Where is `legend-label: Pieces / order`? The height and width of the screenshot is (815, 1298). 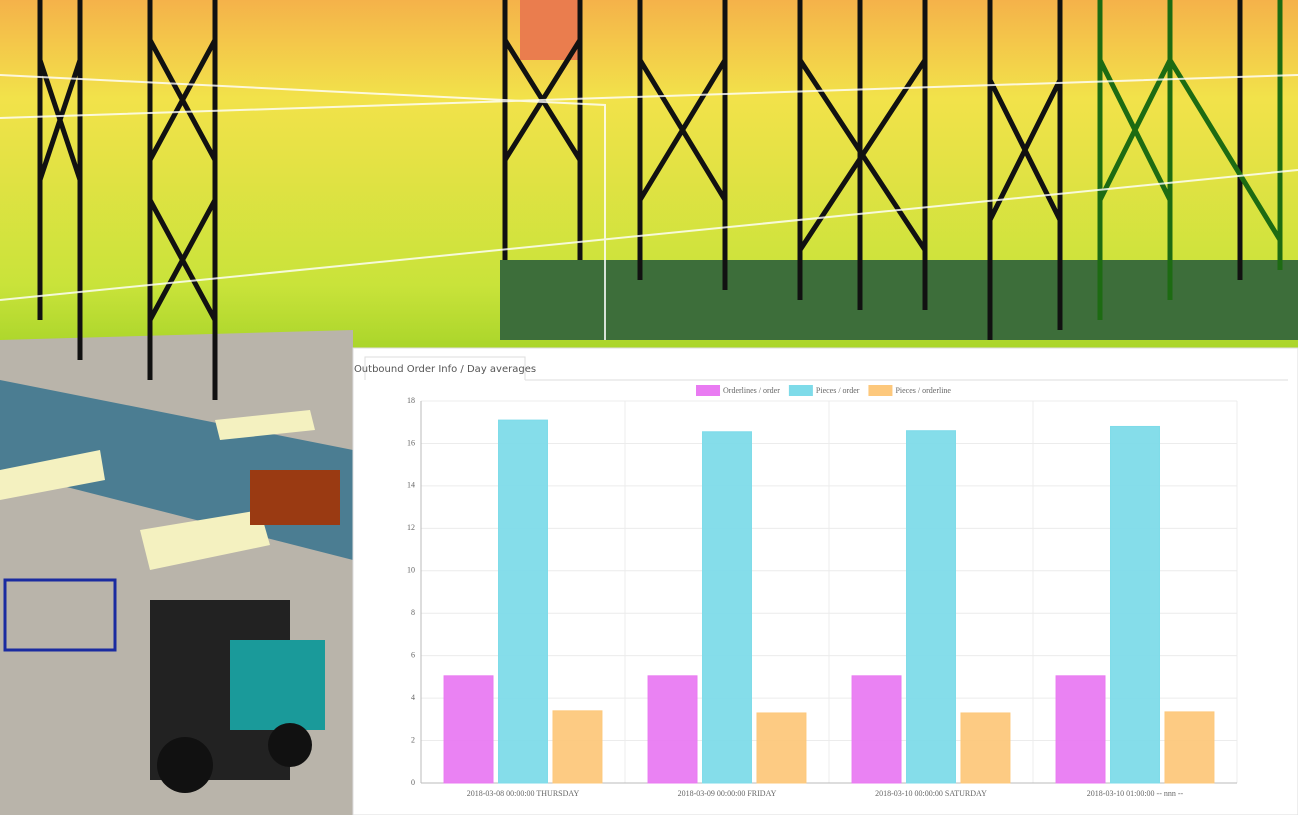
legend-label: Pieces / order is located at coordinates (838, 390).